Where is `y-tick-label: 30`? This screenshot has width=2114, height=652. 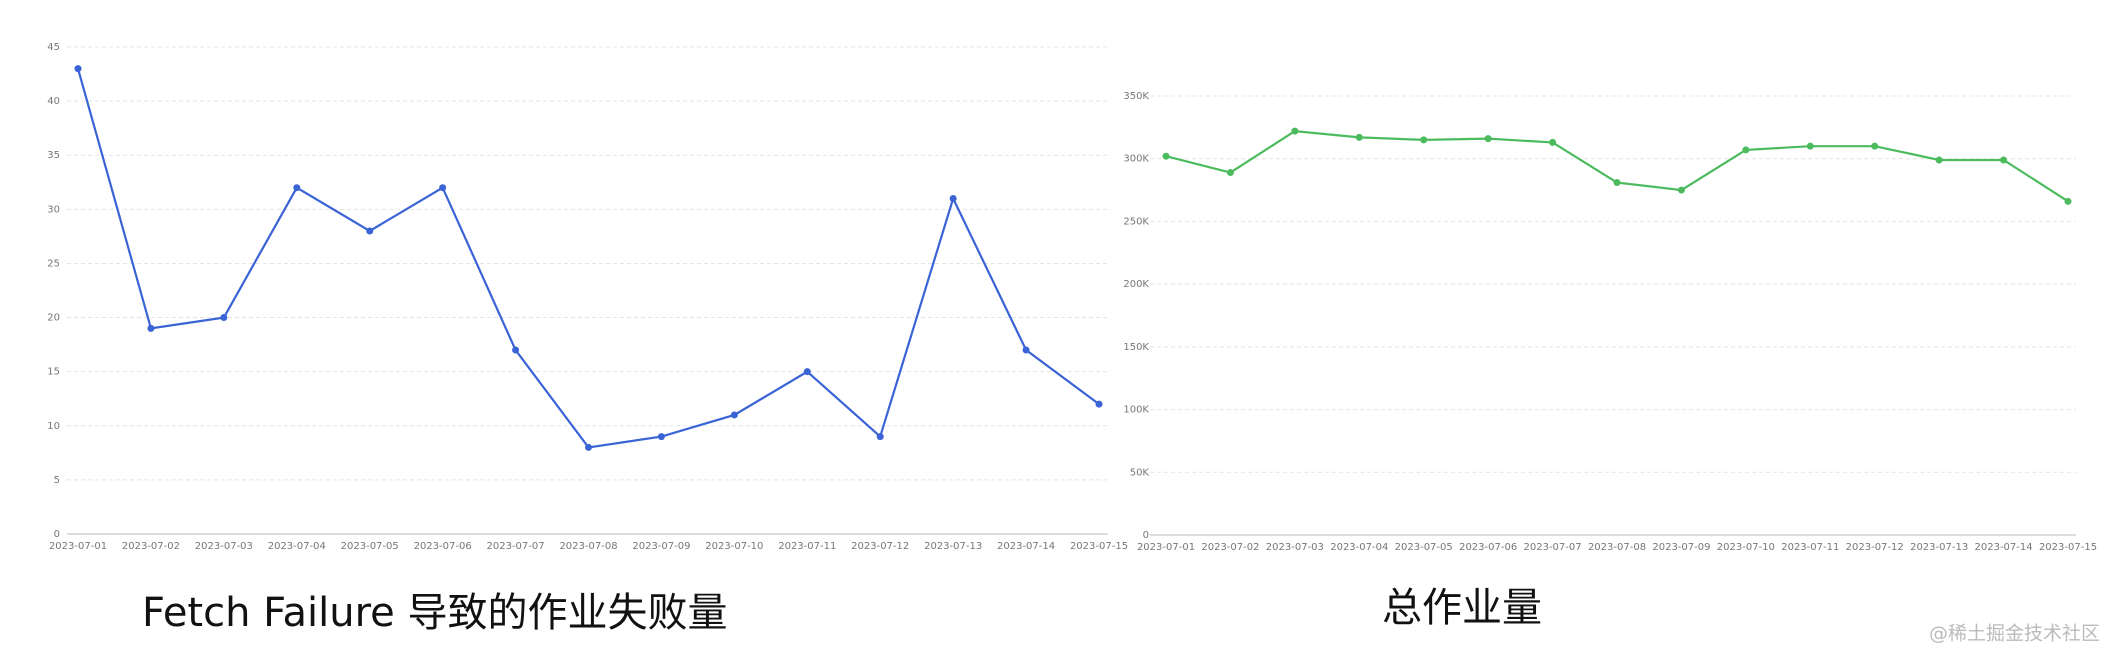
y-tick-label: 30 is located at coordinates (53, 209).